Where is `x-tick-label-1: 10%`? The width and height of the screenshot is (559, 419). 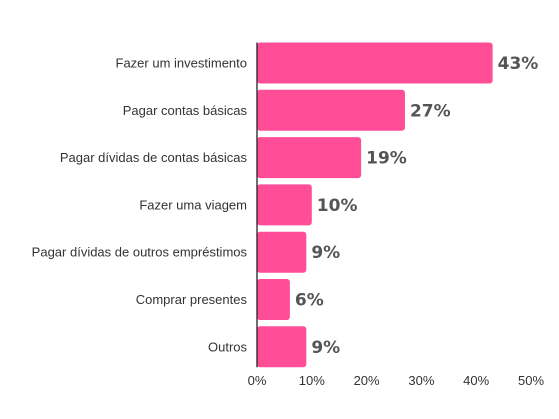
x-tick-label-1: 10% is located at coordinates (312, 380).